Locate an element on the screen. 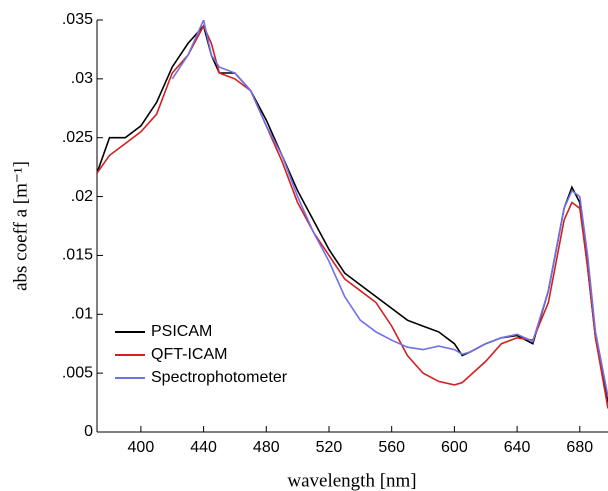 This screenshot has height=491, width=608. y-tick-label: .02 is located at coordinates (82, 196).